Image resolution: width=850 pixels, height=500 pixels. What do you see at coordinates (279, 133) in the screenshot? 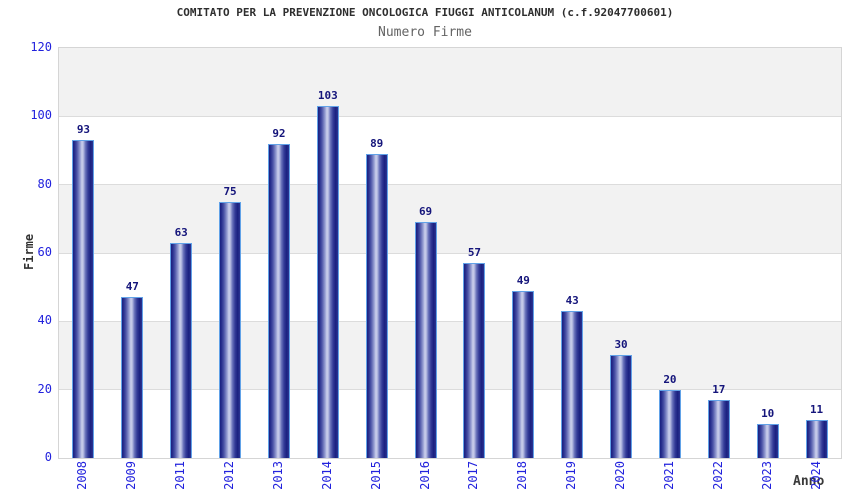
I see `bar-value-label-2013: 92` at bounding box center [279, 133].